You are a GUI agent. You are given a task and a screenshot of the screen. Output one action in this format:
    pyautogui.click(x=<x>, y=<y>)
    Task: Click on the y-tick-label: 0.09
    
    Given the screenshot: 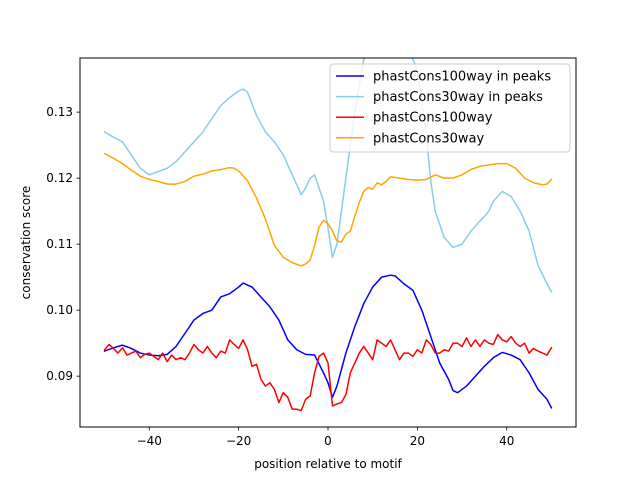 What is the action you would take?
    pyautogui.click(x=59, y=376)
    